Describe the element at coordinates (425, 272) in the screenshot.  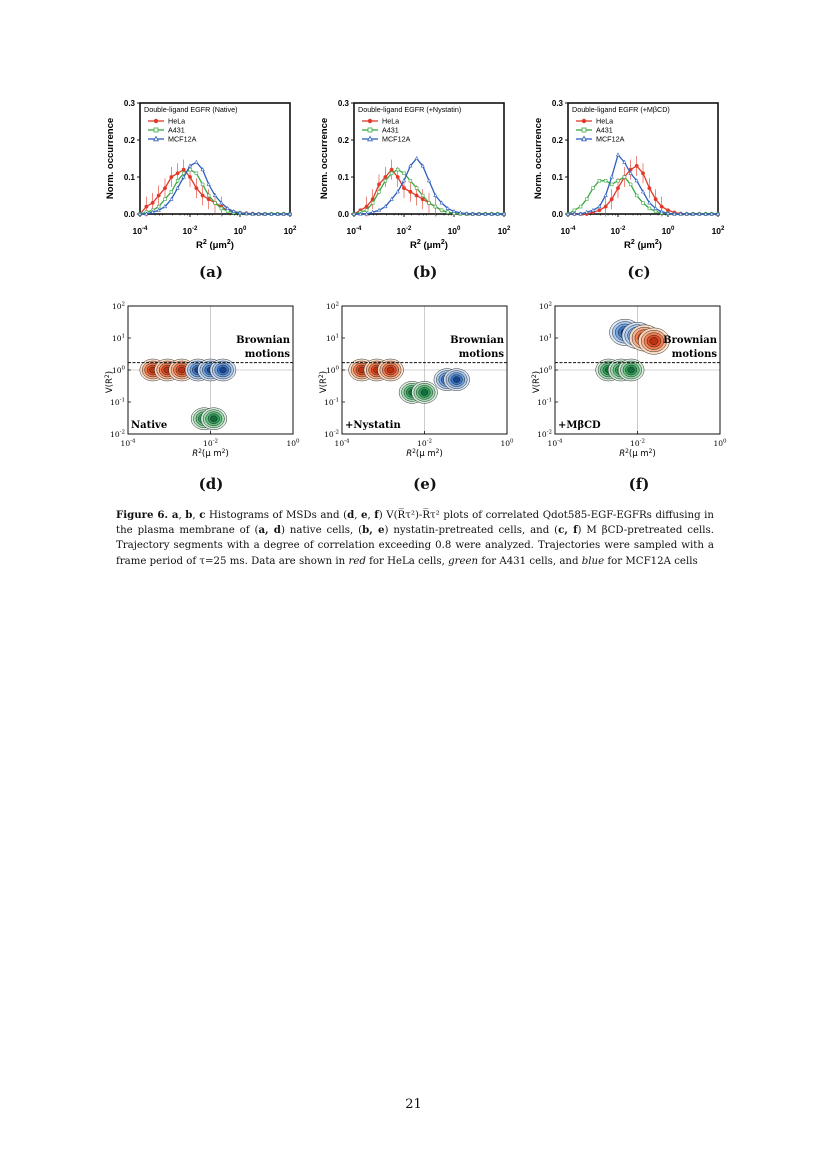
I see `panel-label-b: (b)` at that location.